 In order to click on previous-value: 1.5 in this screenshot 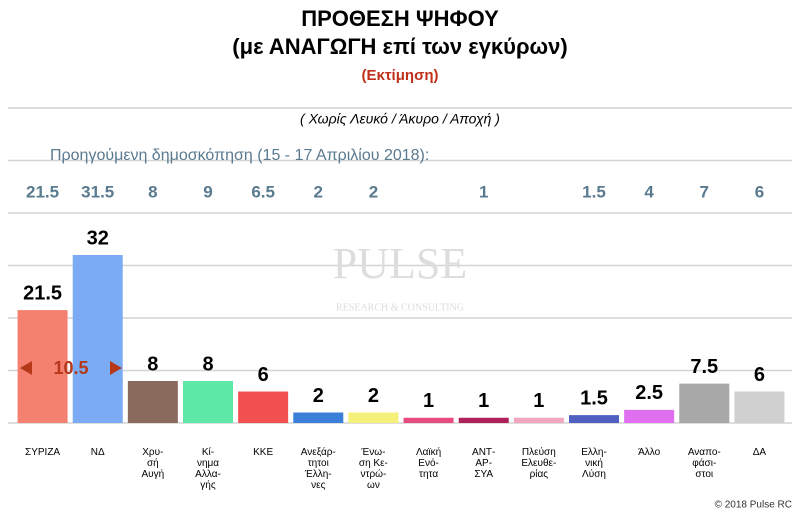, I will do `click(594, 191)`.